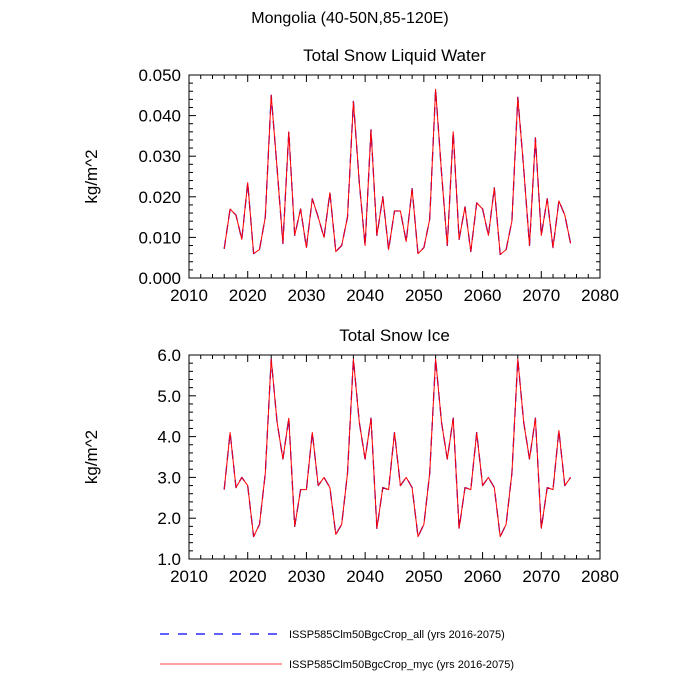 The height and width of the screenshot is (700, 700). Describe the element at coordinates (169, 396) in the screenshot. I see `y-tick-label: 5.0` at that location.